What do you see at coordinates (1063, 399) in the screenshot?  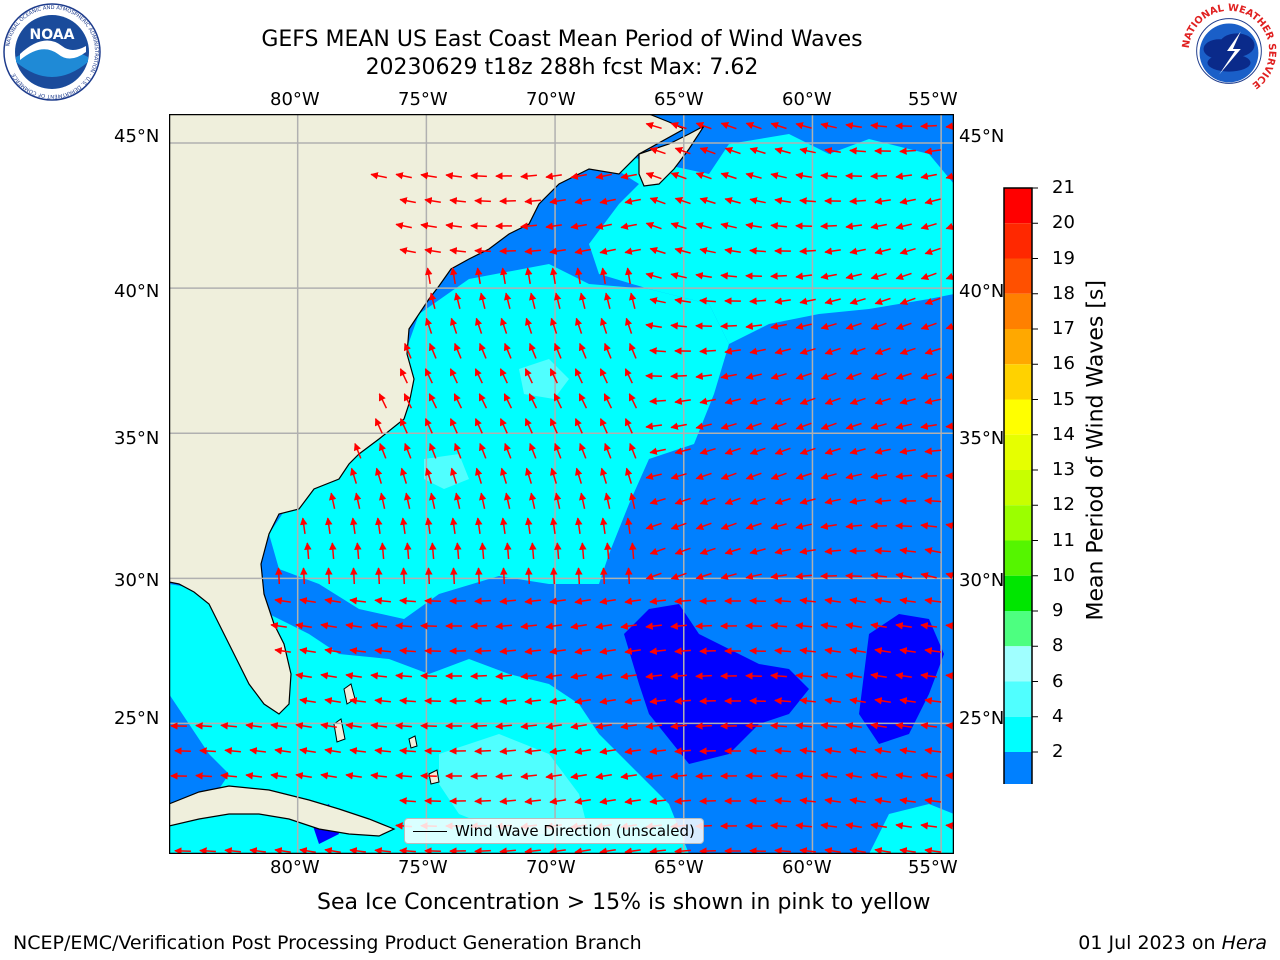 I see `colorbar-tick-label: 15` at bounding box center [1063, 399].